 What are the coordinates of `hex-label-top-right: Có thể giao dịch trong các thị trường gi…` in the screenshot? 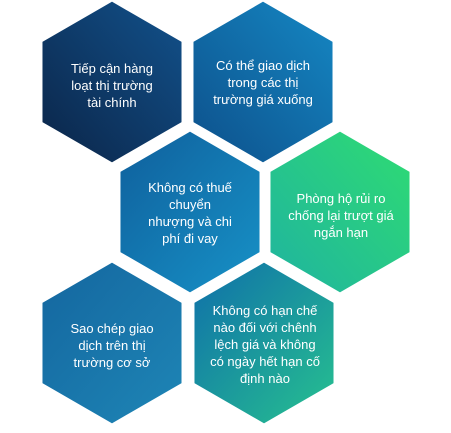 It's located at (263, 82).